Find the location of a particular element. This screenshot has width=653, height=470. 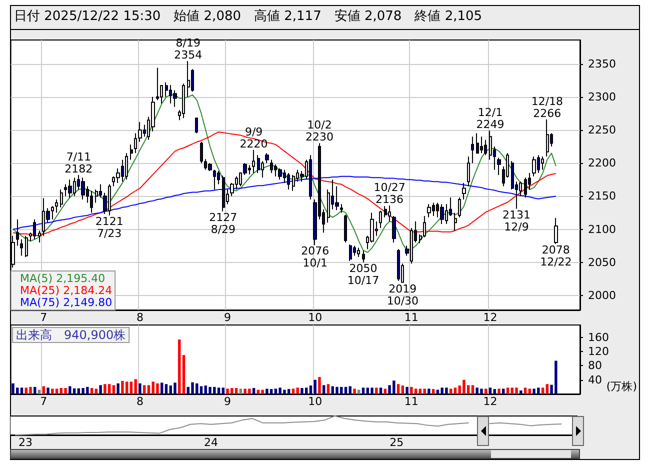

text: MA(25) 2,184.24 is located at coordinates (66, 290).